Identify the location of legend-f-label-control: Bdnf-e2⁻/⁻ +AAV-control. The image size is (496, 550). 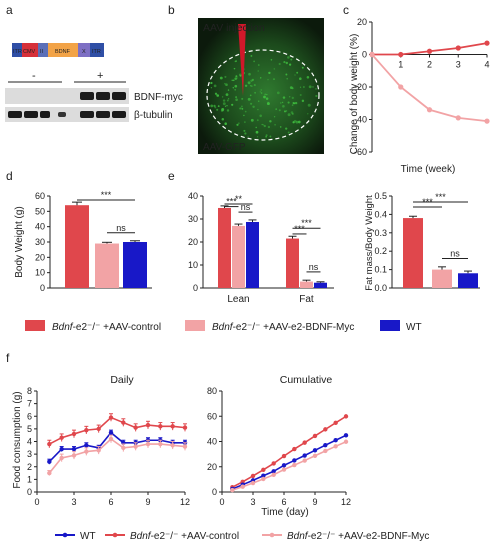
(184, 536).